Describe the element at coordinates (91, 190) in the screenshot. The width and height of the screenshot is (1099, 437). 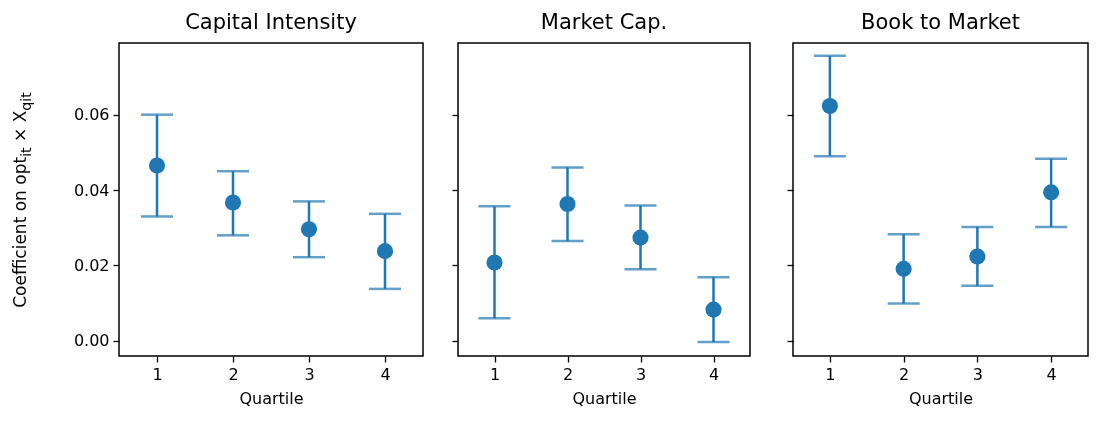
I see `y-tick-label: 0.04` at that location.